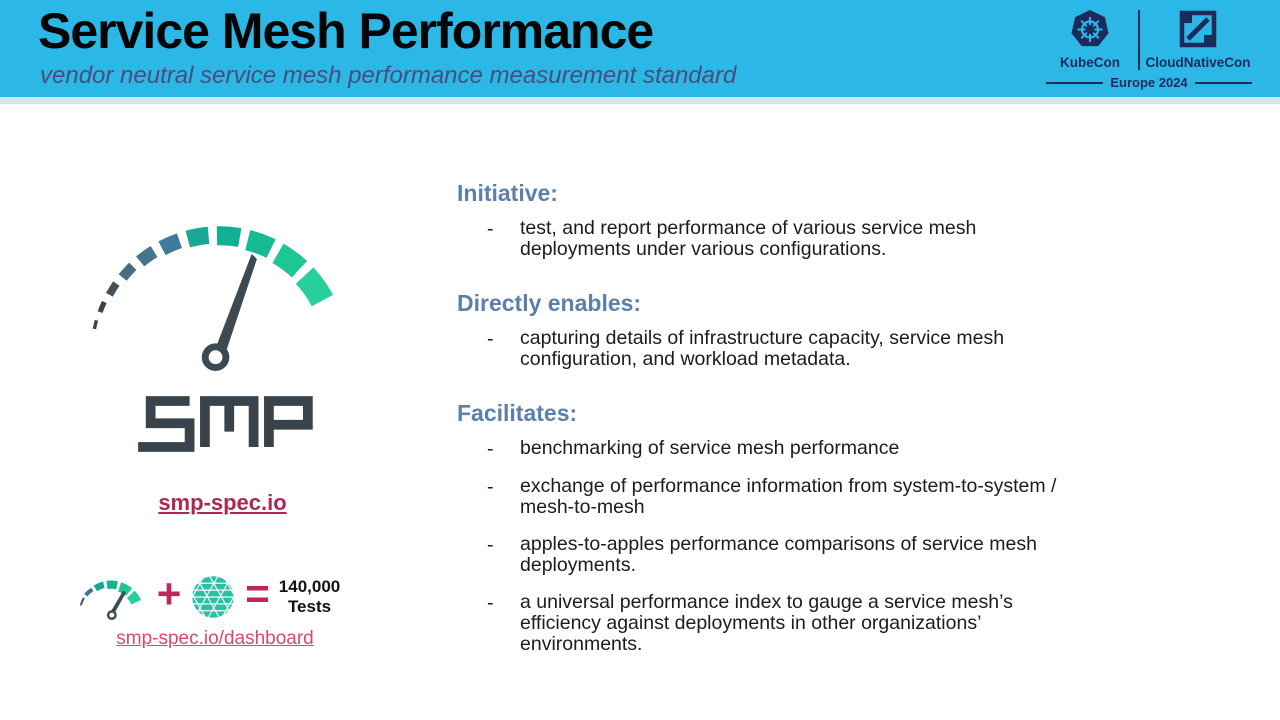 The image size is (1280, 720). I want to click on smp-wordmark, so click(223, 424).